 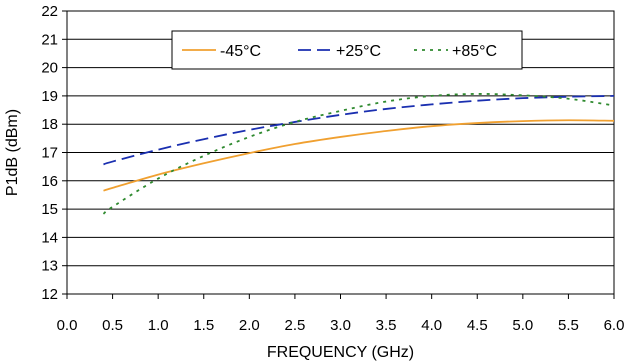 What do you see at coordinates (294, 325) in the screenshot?
I see `x-tick-label: 2.5` at bounding box center [294, 325].